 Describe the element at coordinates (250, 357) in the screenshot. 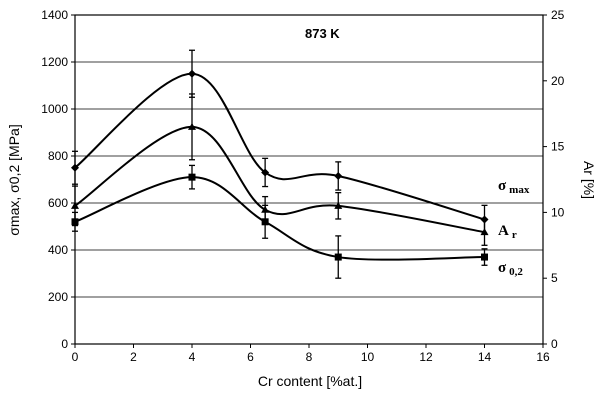

I see `x-tick-label: 6` at that location.